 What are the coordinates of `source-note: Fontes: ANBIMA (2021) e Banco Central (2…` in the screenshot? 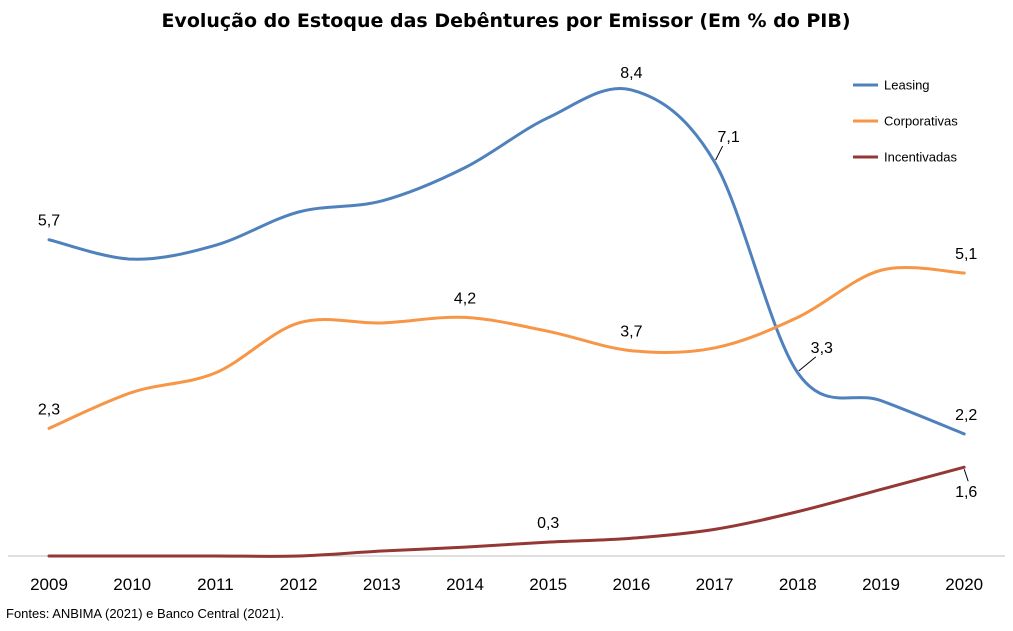 It's located at (145, 613).